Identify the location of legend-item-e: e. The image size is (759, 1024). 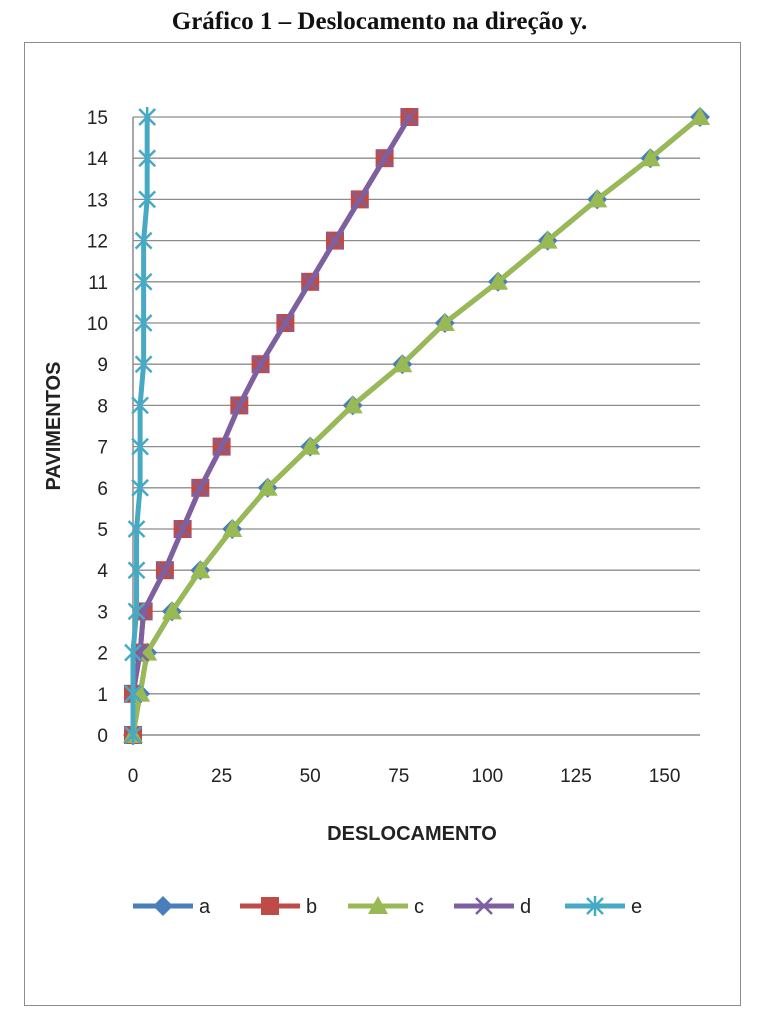
(603, 907).